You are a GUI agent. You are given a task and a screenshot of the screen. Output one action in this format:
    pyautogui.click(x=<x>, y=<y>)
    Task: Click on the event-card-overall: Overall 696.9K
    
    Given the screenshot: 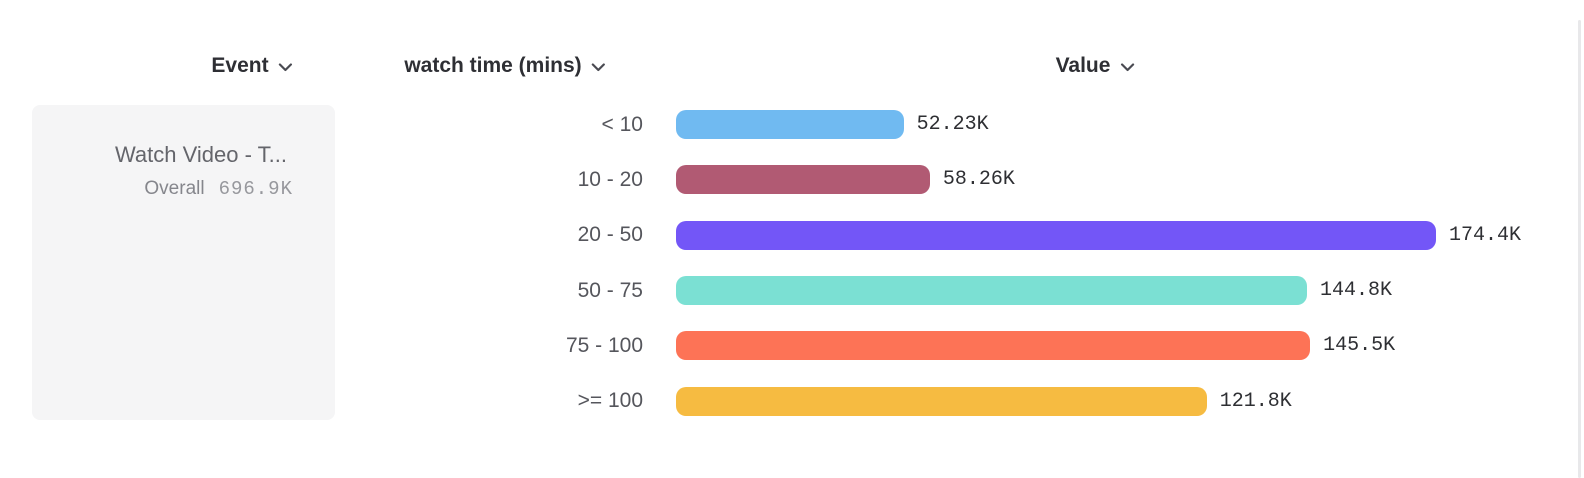 What is the action you would take?
    pyautogui.click(x=170, y=189)
    